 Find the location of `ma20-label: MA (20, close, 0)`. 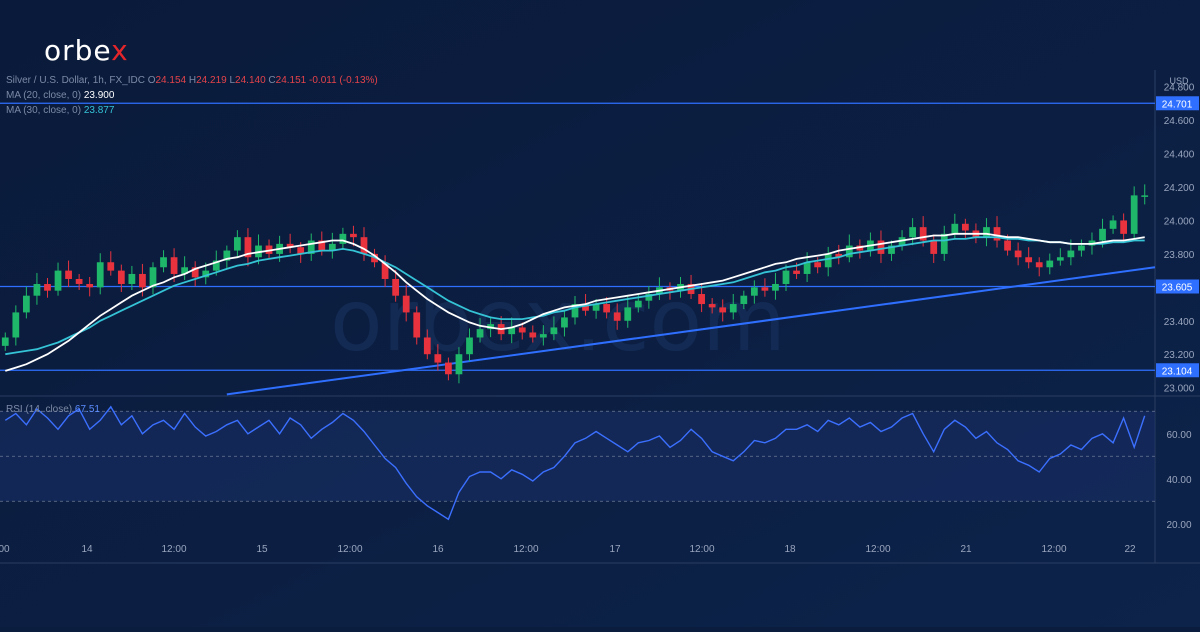

ma20-label: MA (20, close, 0) is located at coordinates (44, 95).